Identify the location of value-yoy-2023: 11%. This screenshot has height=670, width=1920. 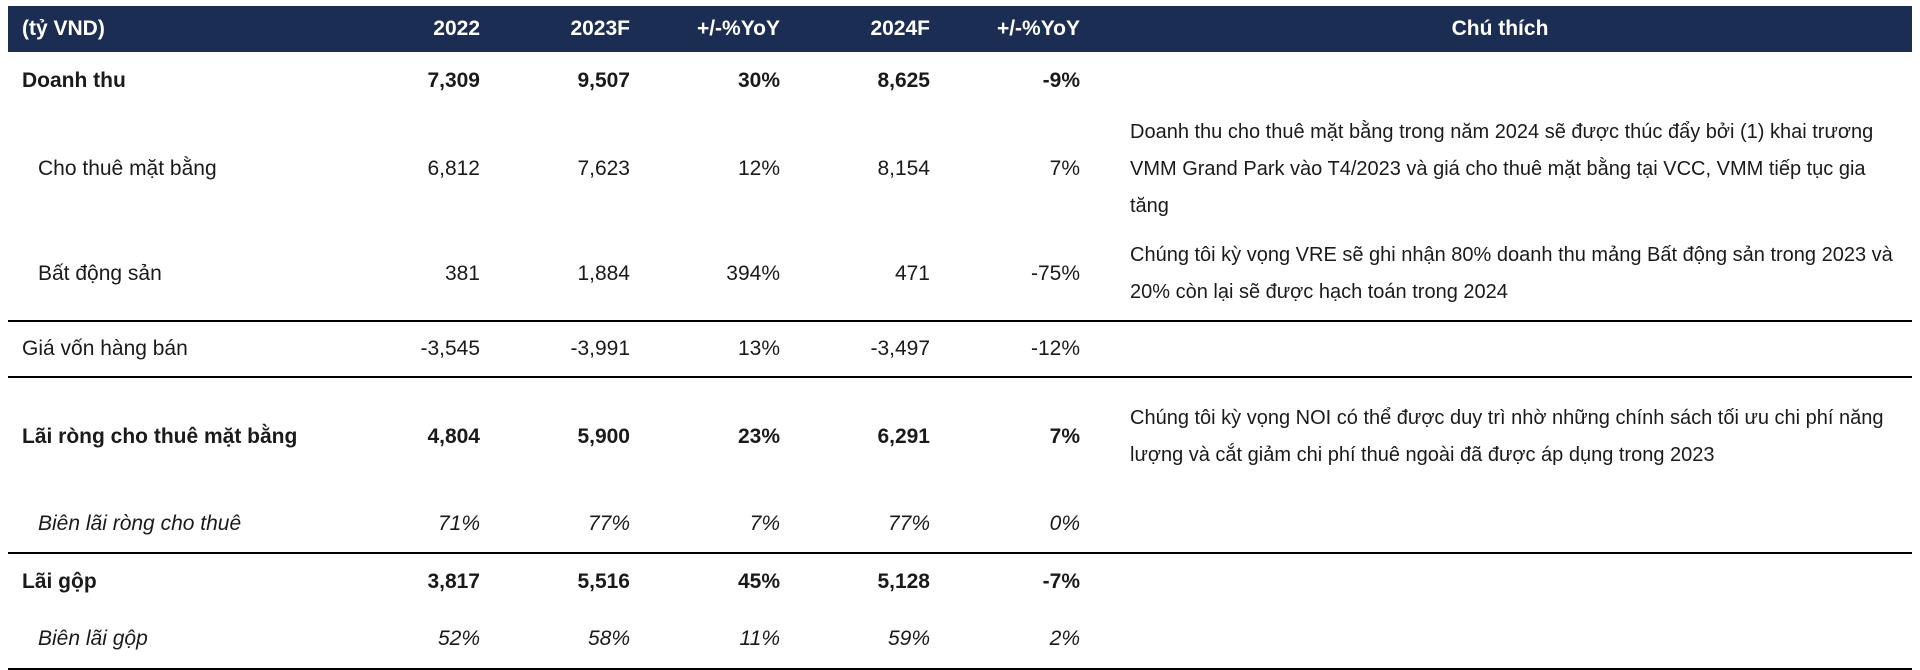
(759, 638).